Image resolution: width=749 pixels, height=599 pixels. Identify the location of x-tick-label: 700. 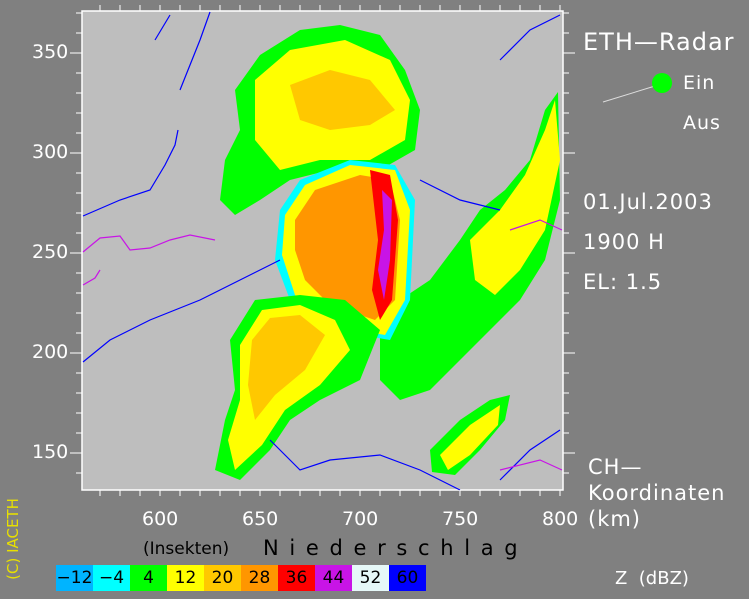
(360, 519).